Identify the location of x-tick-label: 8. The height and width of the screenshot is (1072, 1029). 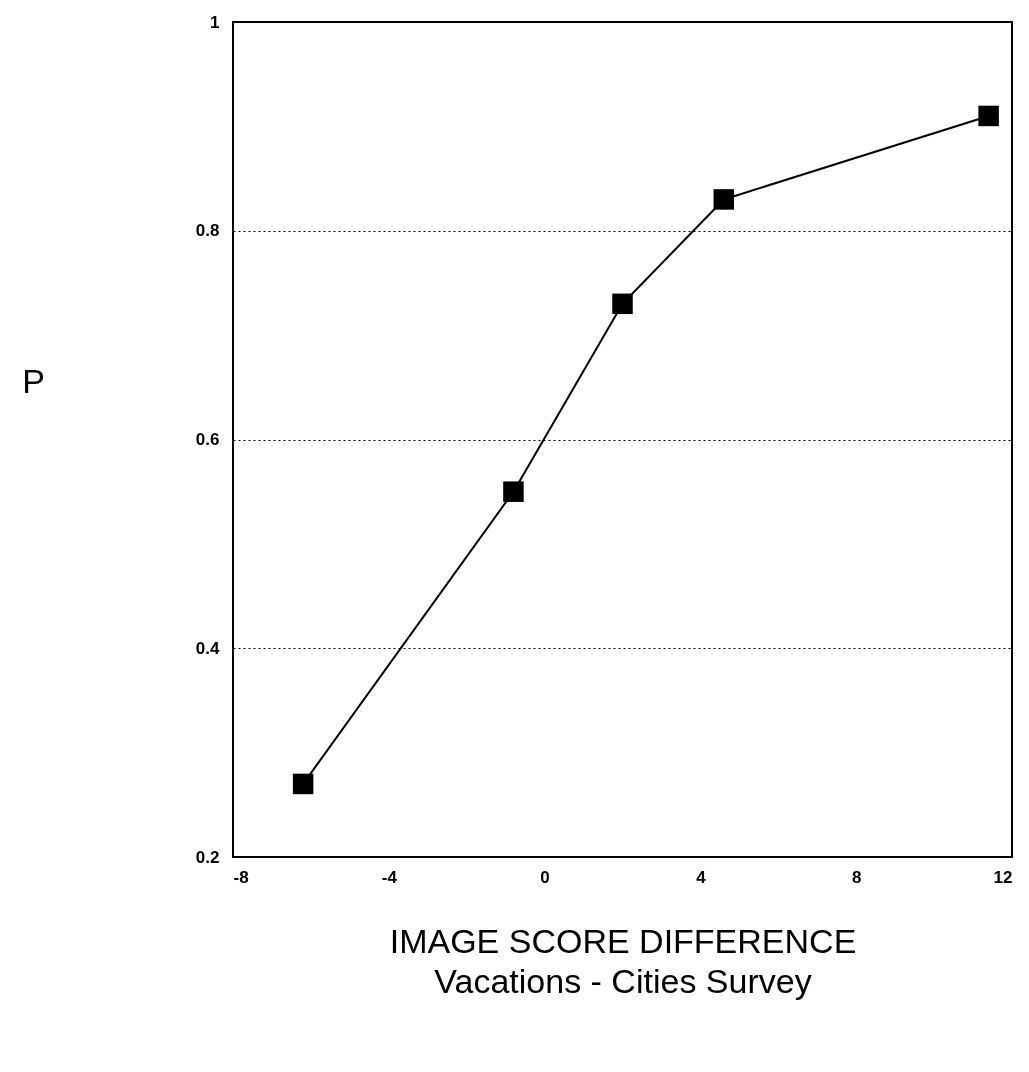
(856, 877).